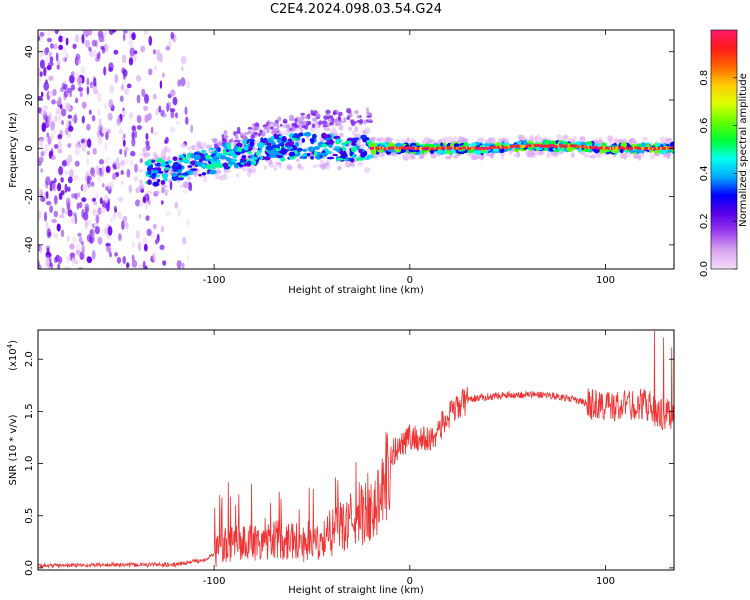 The width and height of the screenshot is (750, 600). Describe the element at coordinates (13, 342) in the screenshot. I see `snr-scale-close: )` at that location.